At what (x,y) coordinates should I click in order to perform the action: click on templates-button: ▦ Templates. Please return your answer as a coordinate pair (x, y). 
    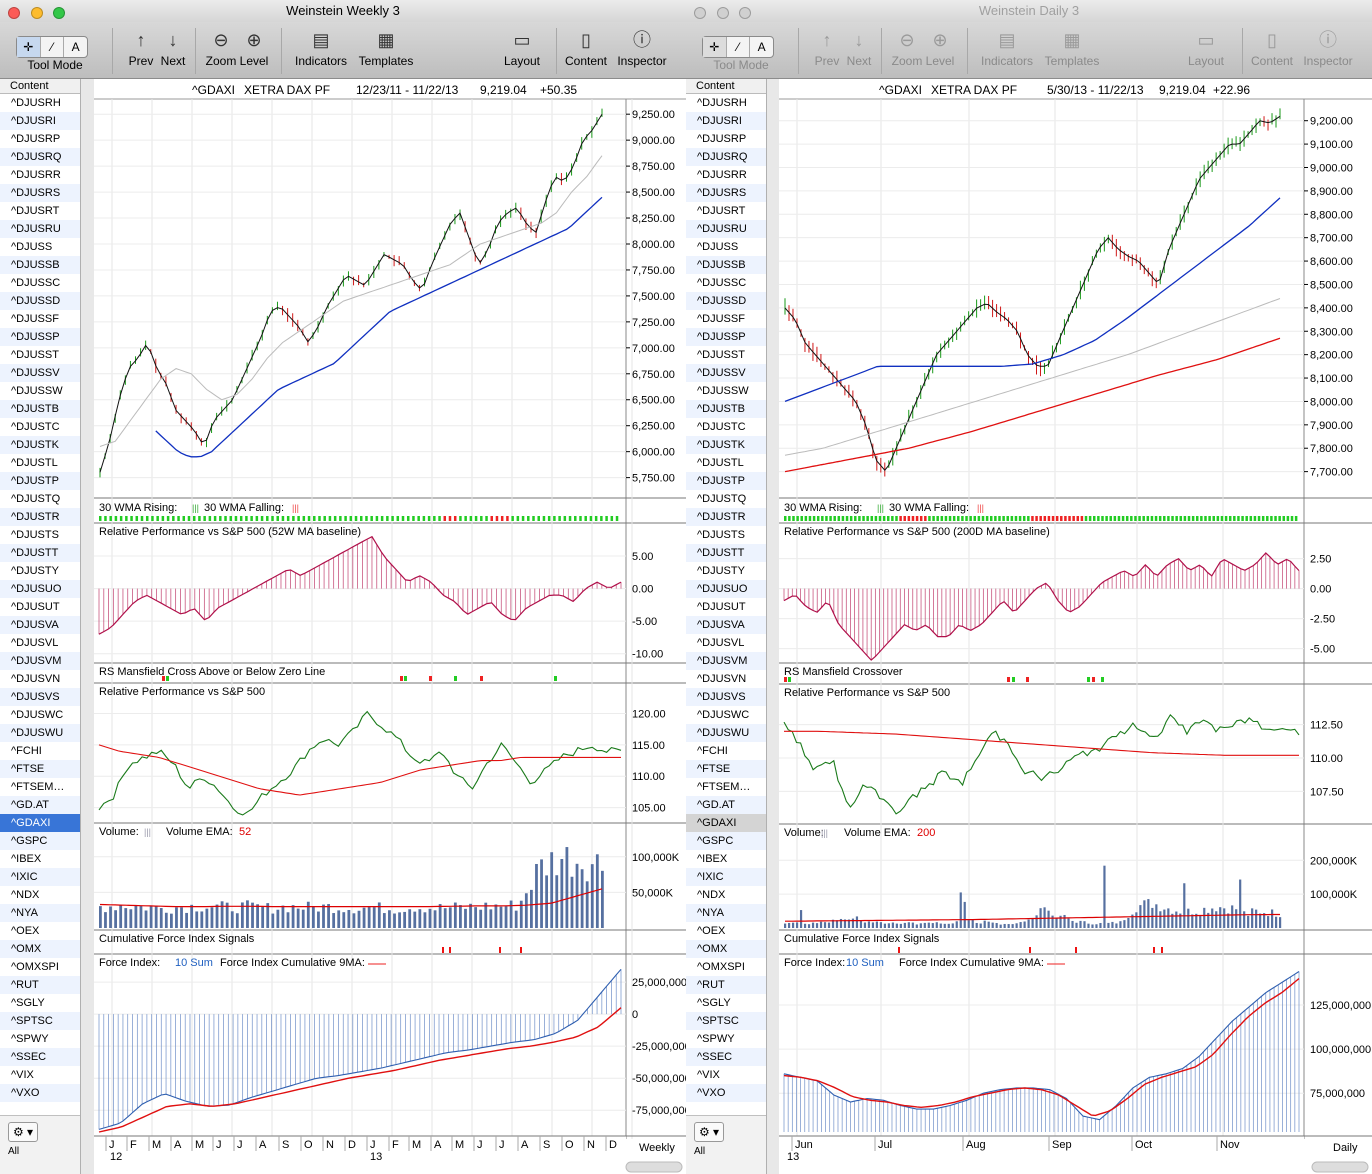
    Looking at the image, I should click on (386, 47).